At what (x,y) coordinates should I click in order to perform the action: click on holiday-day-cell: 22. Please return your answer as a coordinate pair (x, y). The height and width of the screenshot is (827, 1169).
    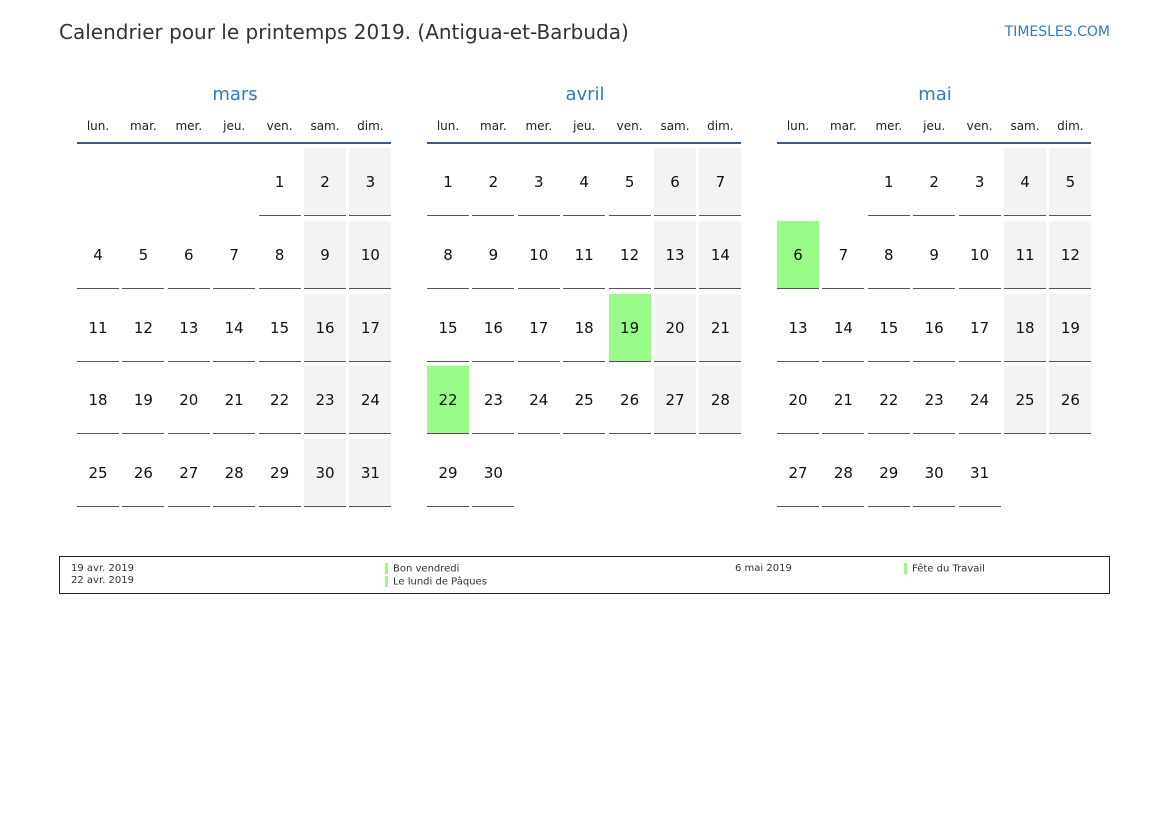
    Looking at the image, I should click on (448, 400).